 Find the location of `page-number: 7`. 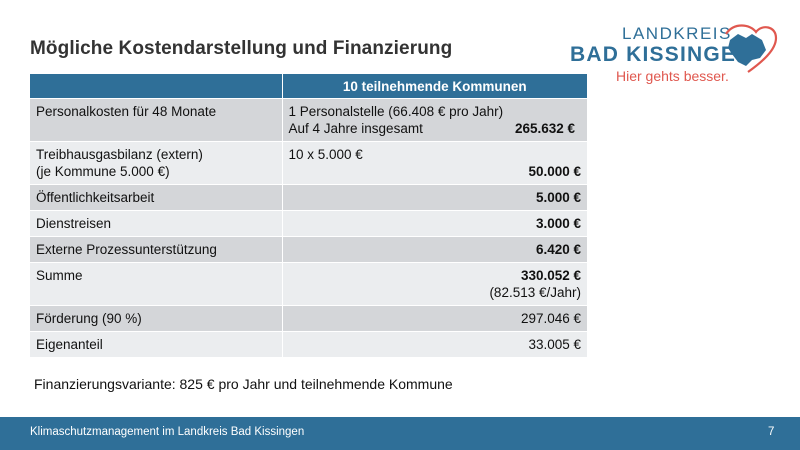

page-number: 7 is located at coordinates (771, 432).